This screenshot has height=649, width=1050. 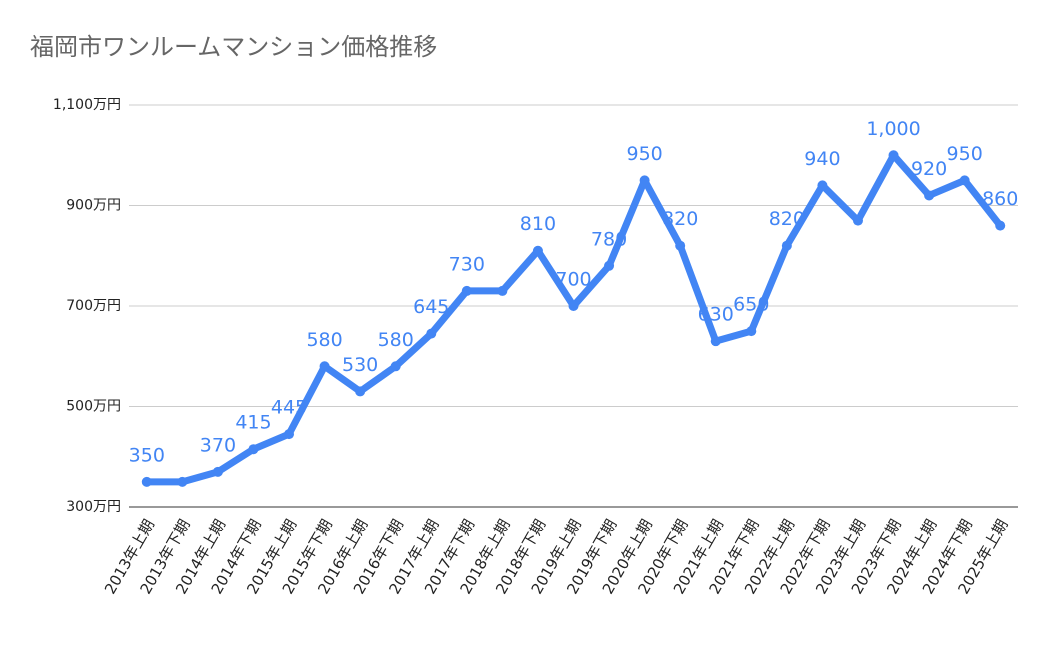 What do you see at coordinates (360, 365) in the screenshot?
I see `value-label: 530` at bounding box center [360, 365].